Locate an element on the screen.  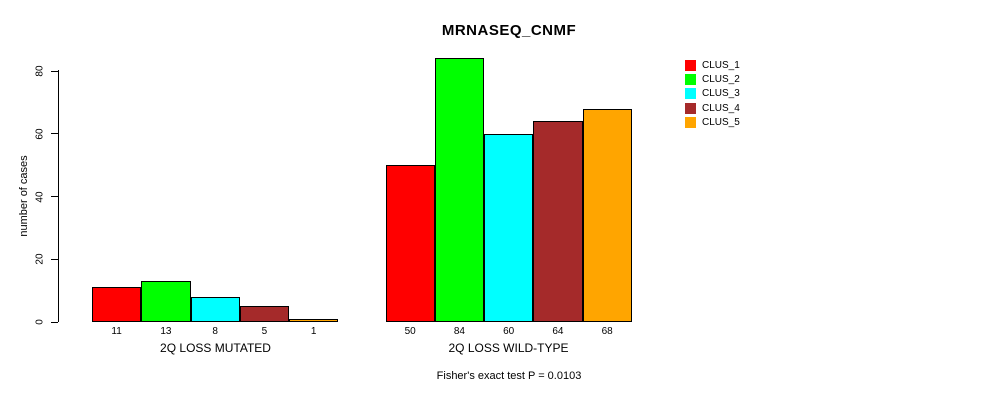
chart-title: MRNASEQ_CNMF is located at coordinates (509, 30).